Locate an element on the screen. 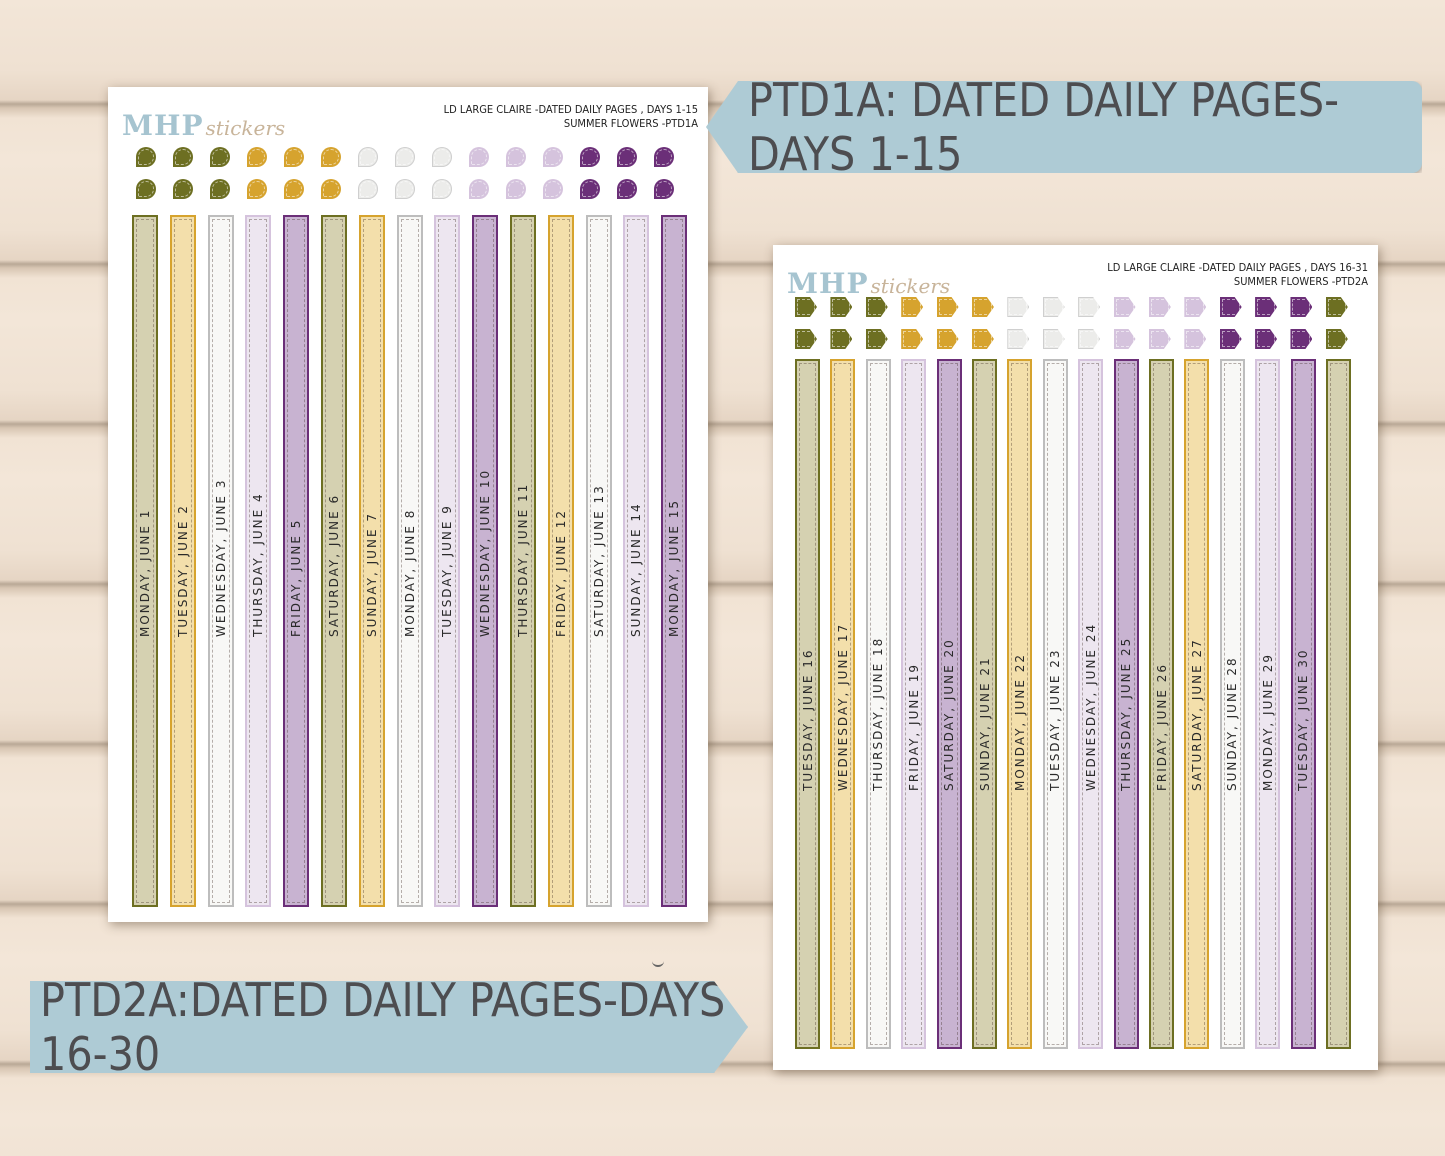 The height and width of the screenshot is (1156, 1445). date-strip: MONDAY, JUNE 22 is located at coordinates (1020, 704).